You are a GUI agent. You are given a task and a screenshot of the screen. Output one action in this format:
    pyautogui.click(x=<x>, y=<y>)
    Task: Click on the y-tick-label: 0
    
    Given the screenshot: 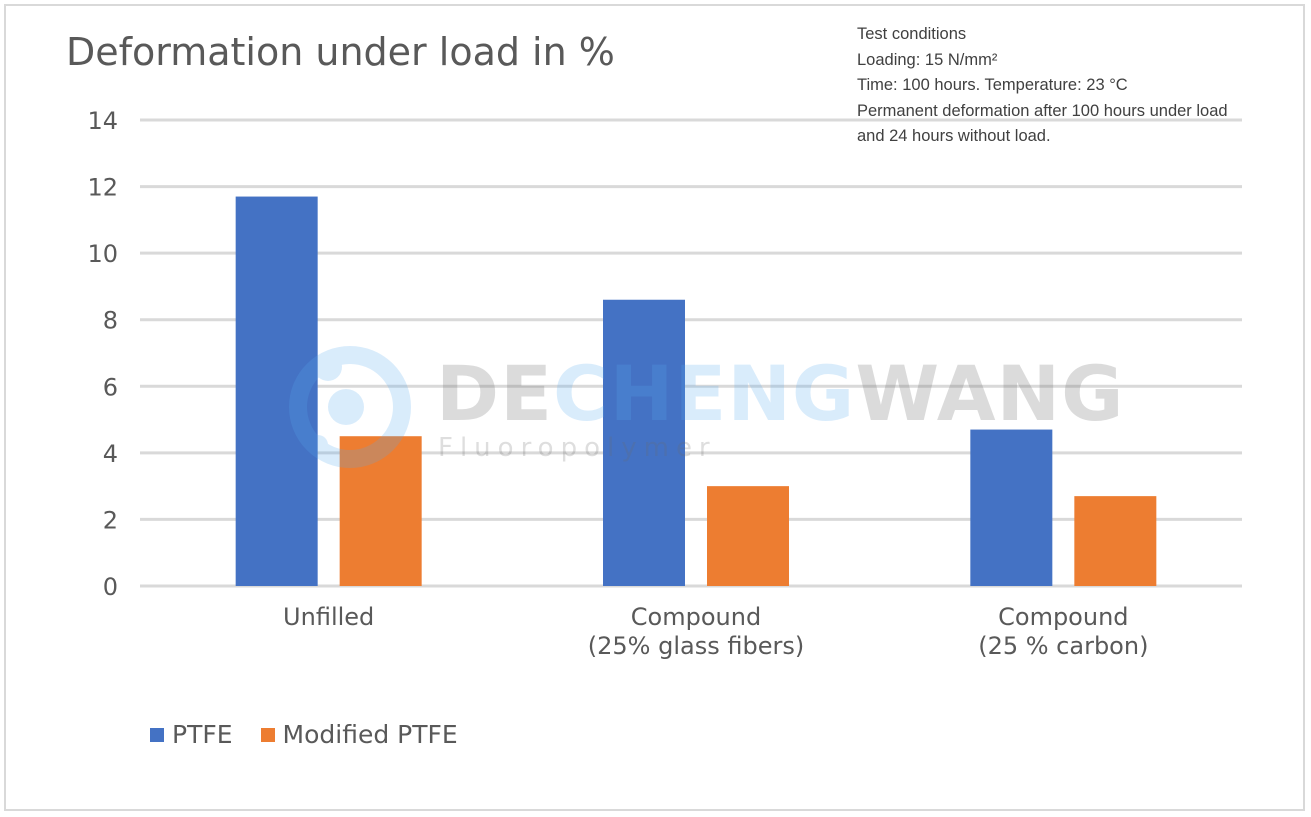 What is the action you would take?
    pyautogui.click(x=110, y=587)
    